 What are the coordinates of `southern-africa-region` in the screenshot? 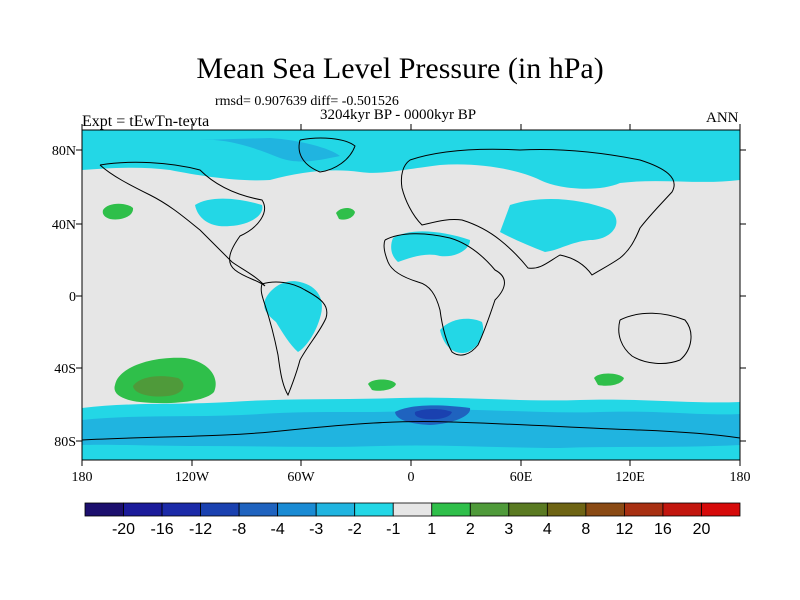 It's located at (462, 336).